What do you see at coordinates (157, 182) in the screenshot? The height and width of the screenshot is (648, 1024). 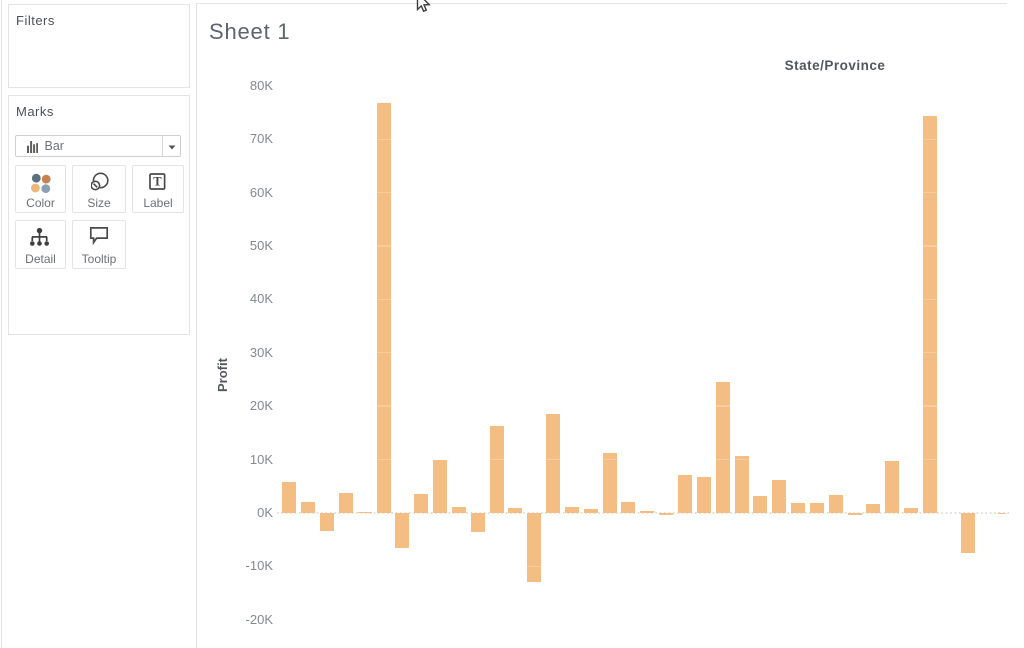 I see `svg-text: T` at bounding box center [157, 182].